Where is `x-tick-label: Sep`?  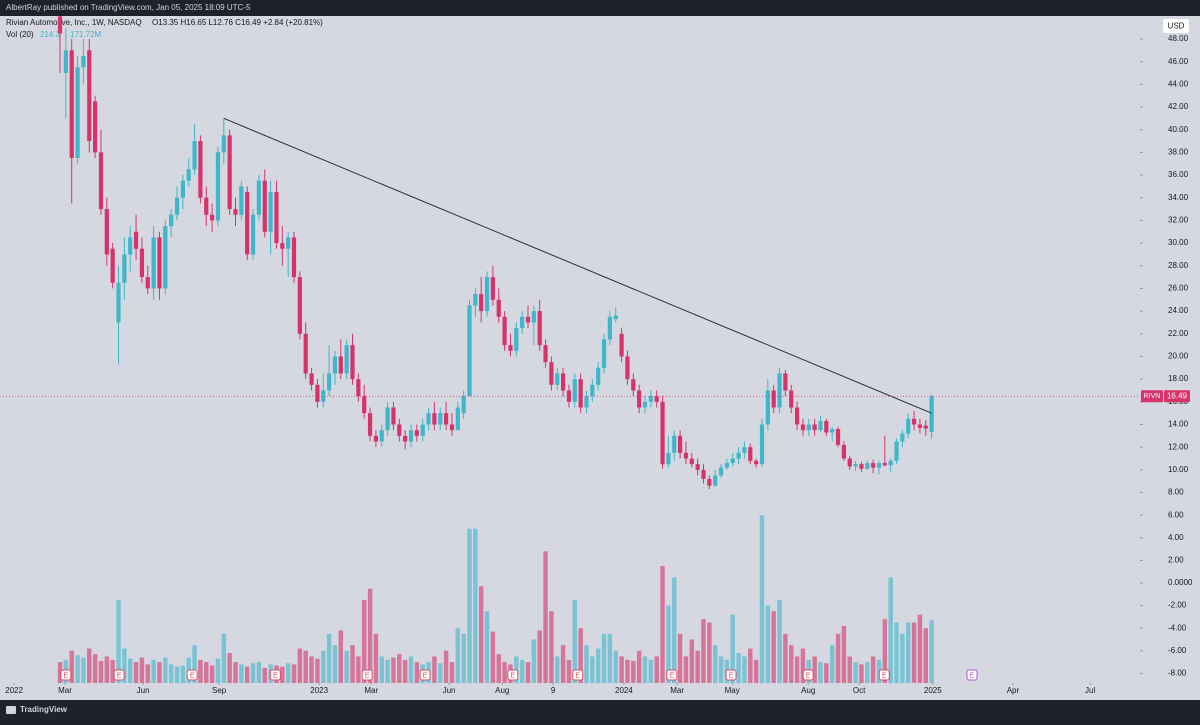 x-tick-label: Sep is located at coordinates (219, 690).